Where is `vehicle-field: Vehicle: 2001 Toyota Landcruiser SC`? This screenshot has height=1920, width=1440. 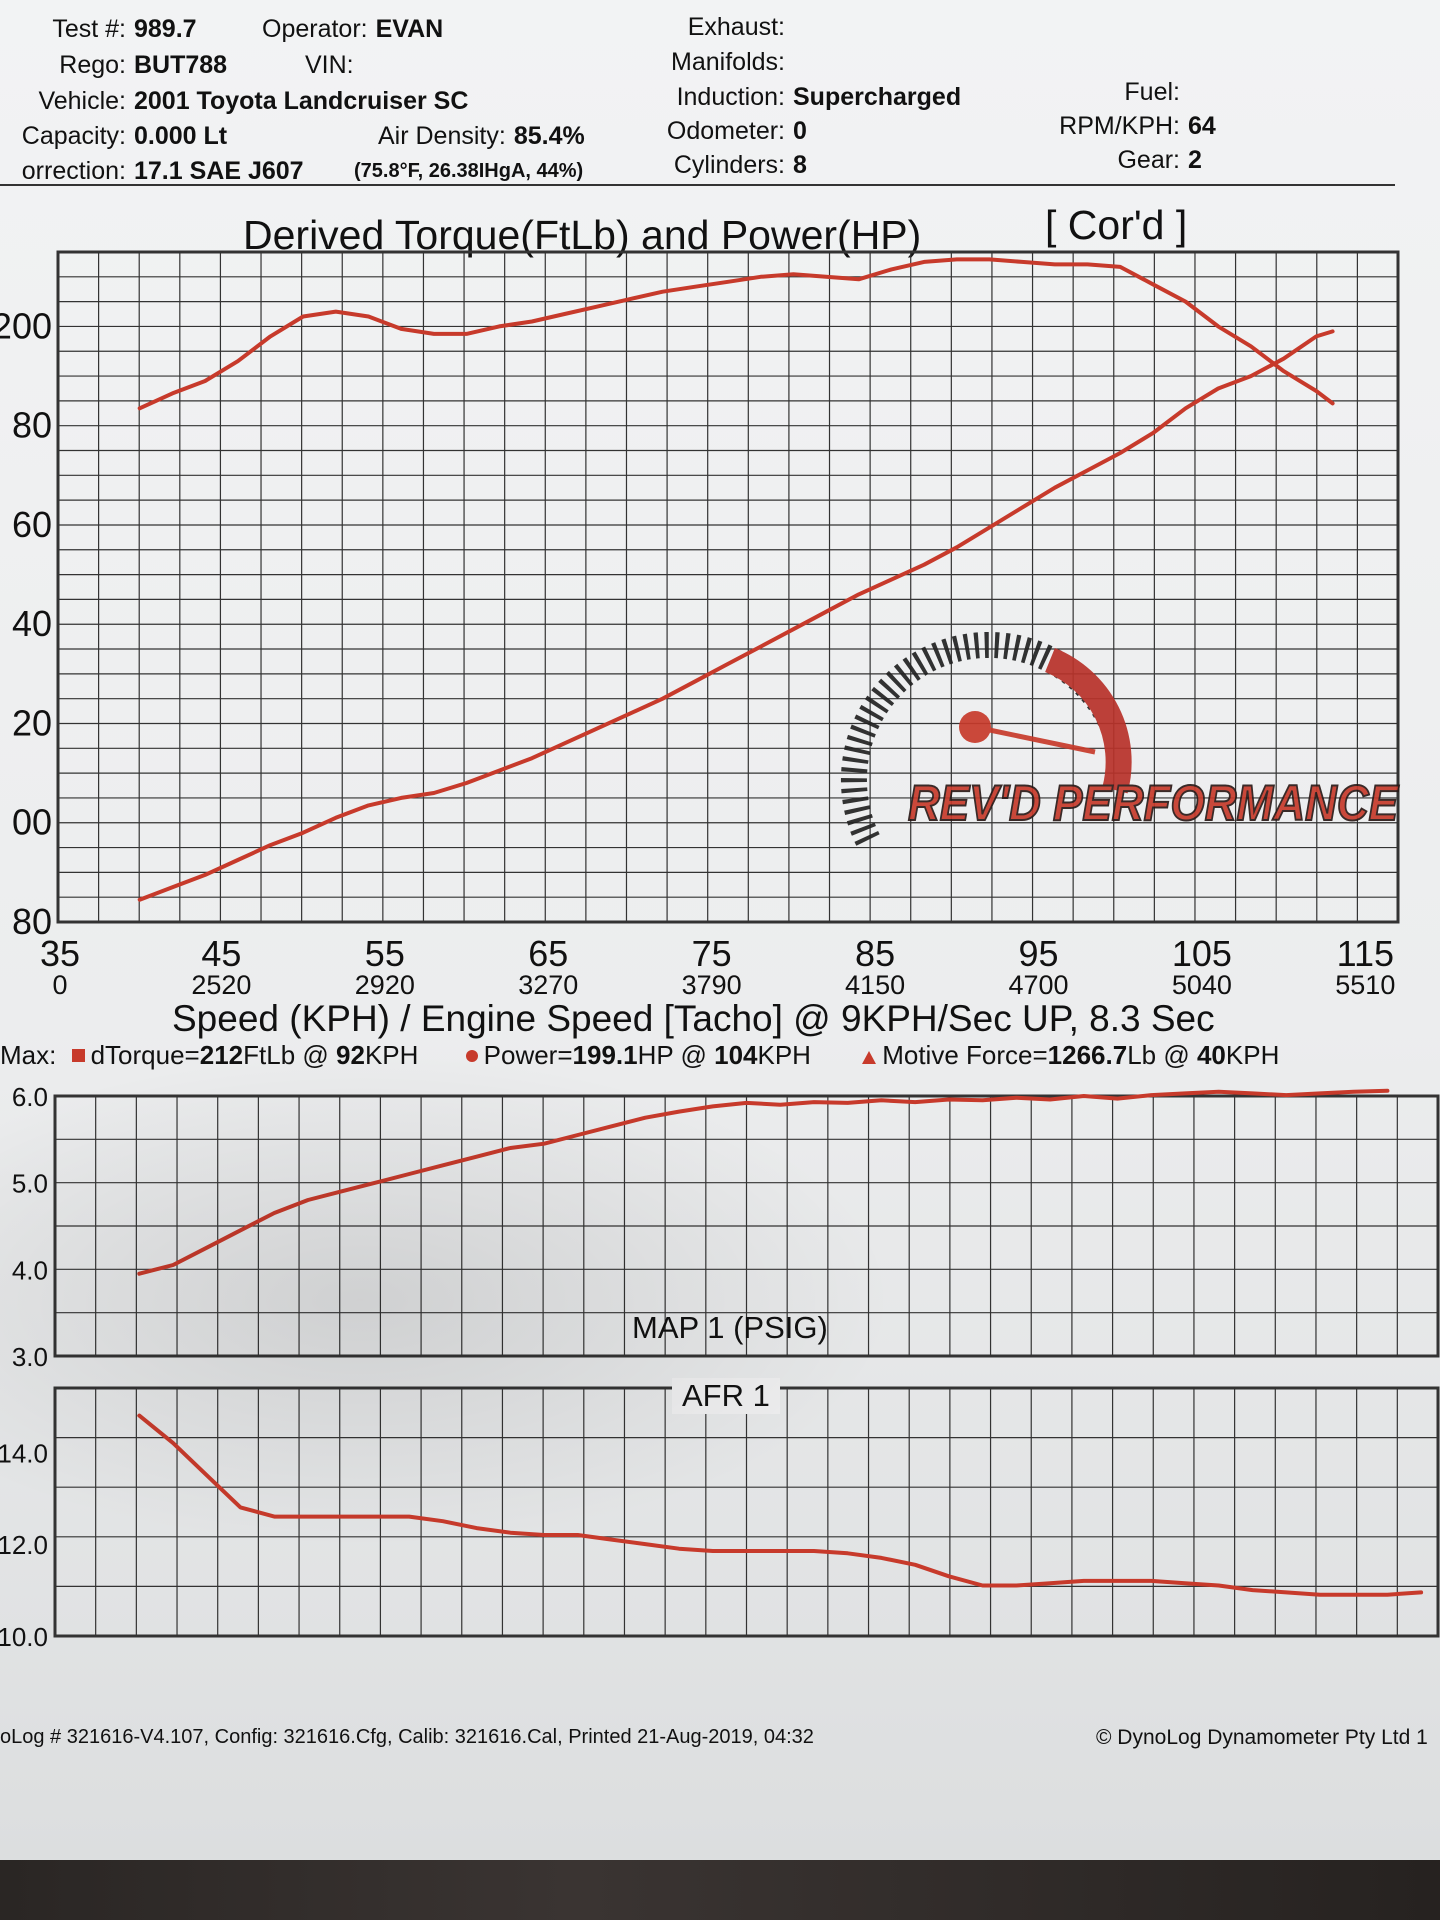
vehicle-field: Vehicle: 2001 Toyota Landcruiser SC is located at coordinates (234, 101).